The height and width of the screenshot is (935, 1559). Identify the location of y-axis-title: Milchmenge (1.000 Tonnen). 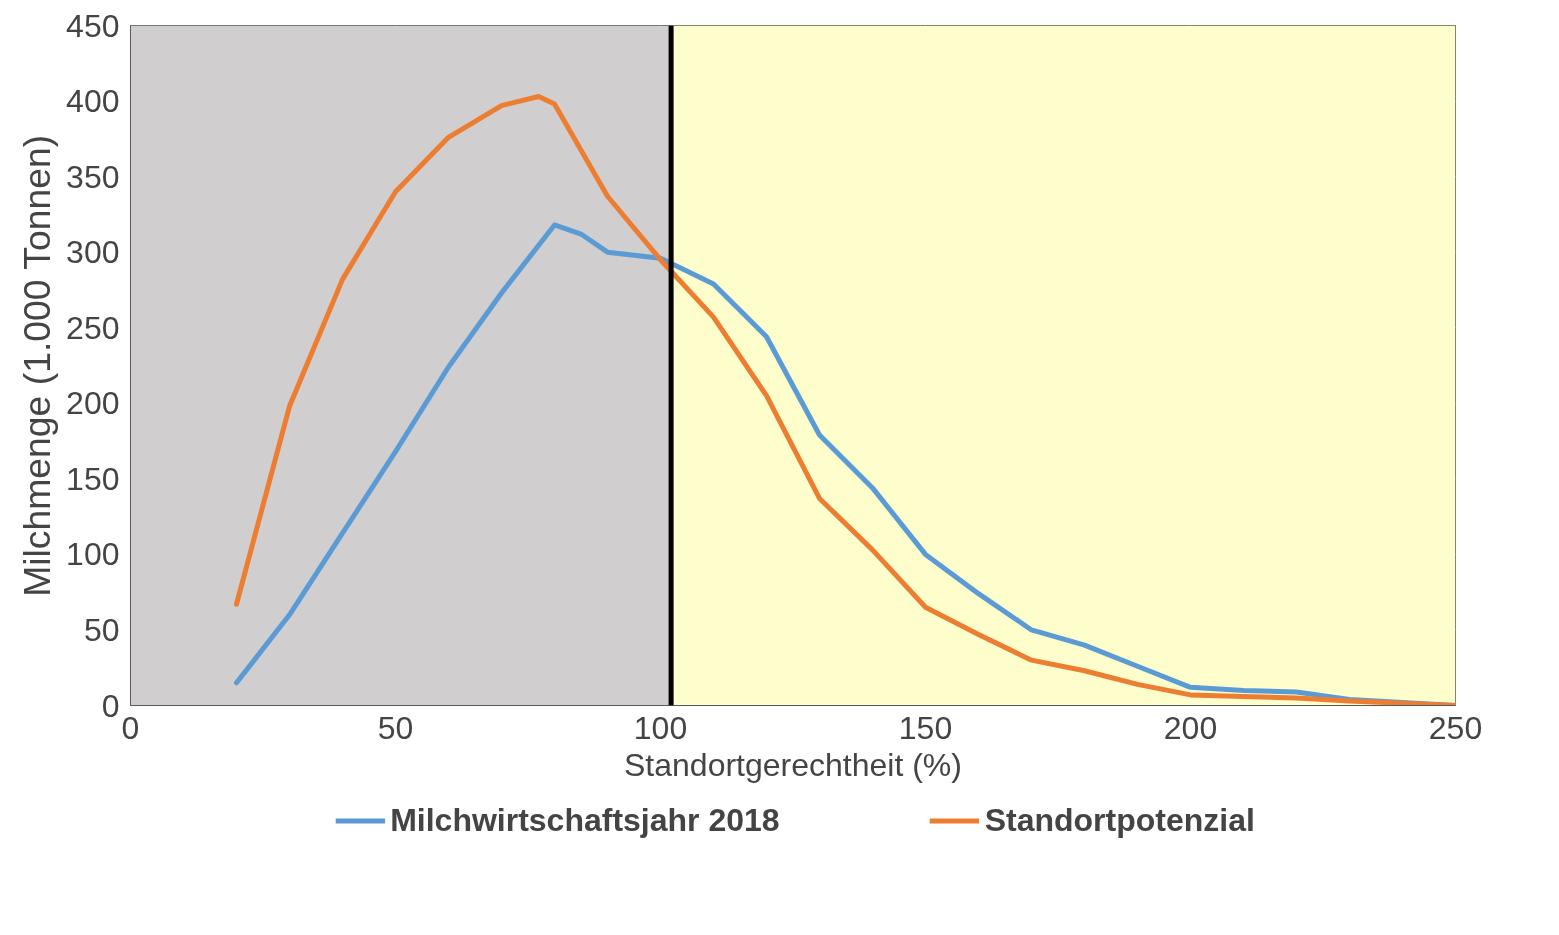
(37, 365).